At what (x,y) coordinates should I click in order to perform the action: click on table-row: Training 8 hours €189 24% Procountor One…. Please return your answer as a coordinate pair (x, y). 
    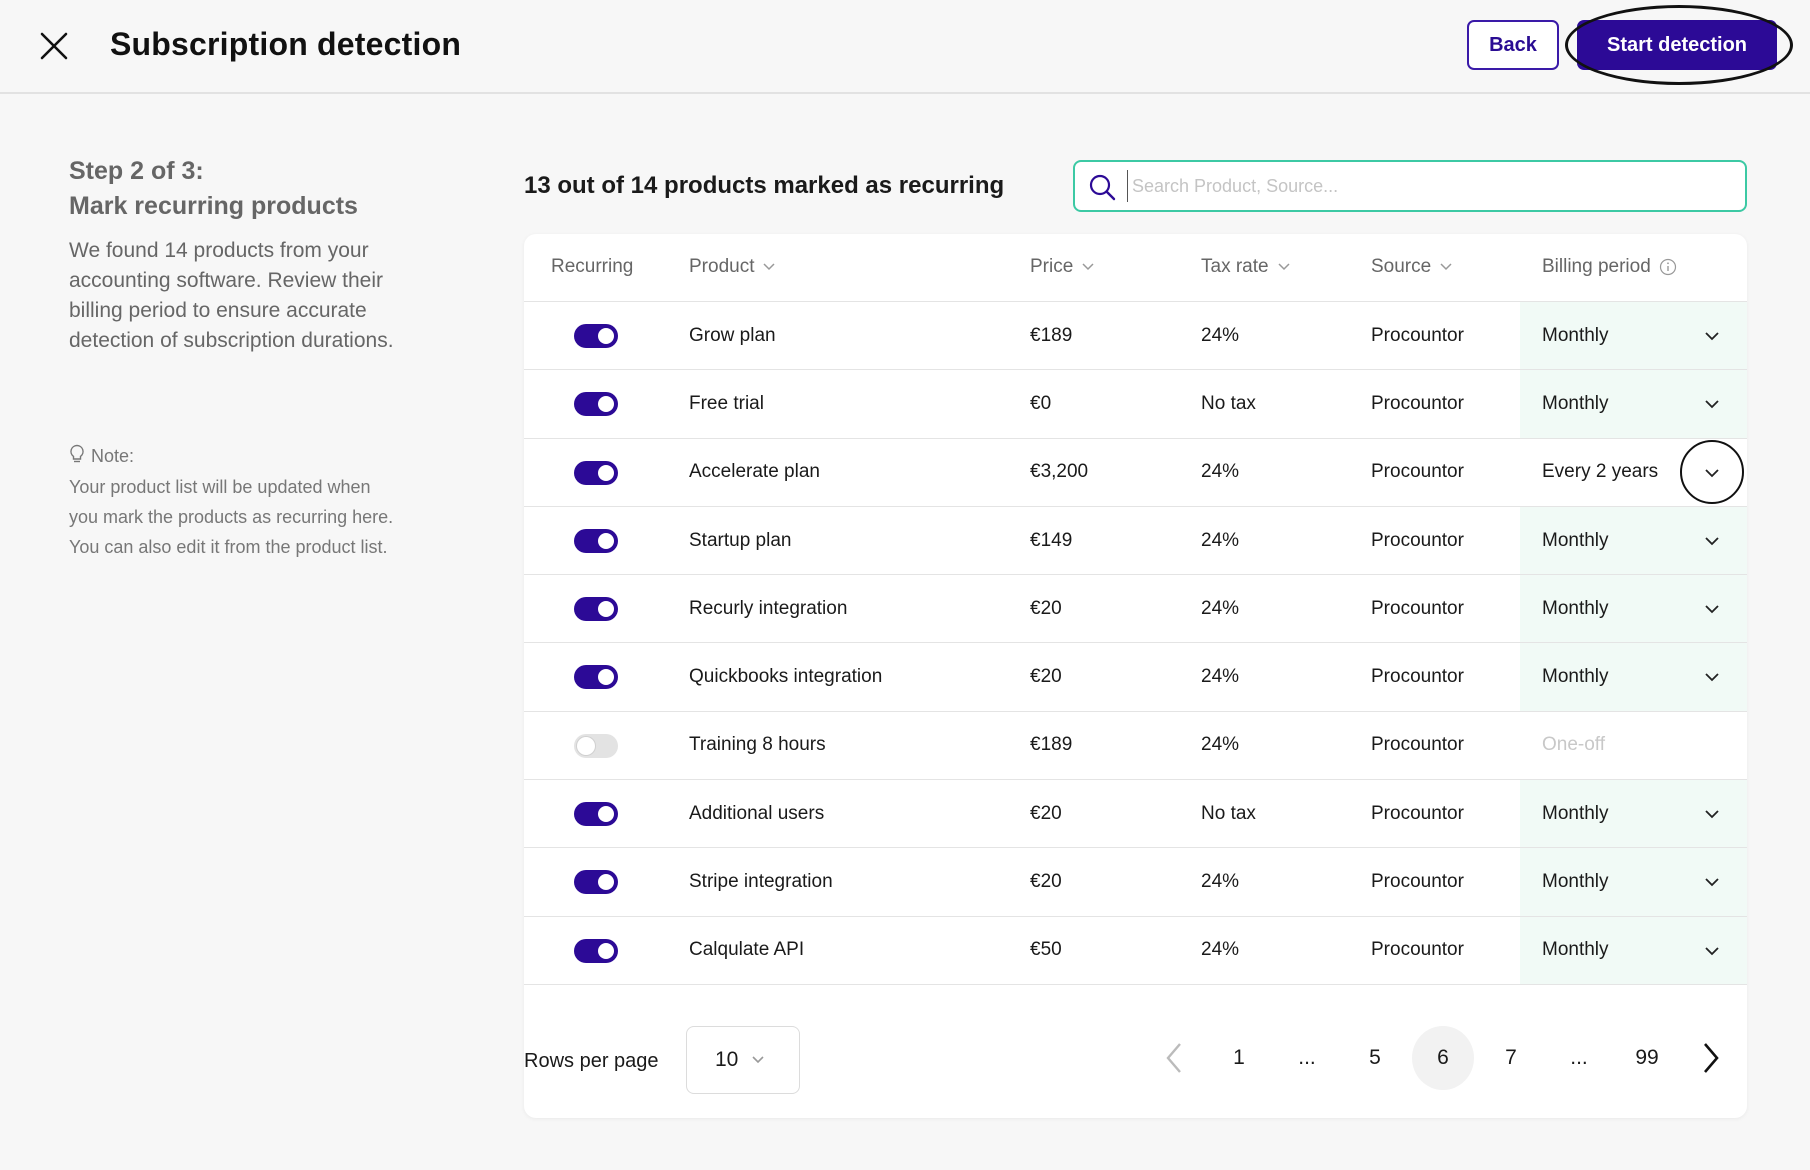
    Looking at the image, I should click on (1135, 746).